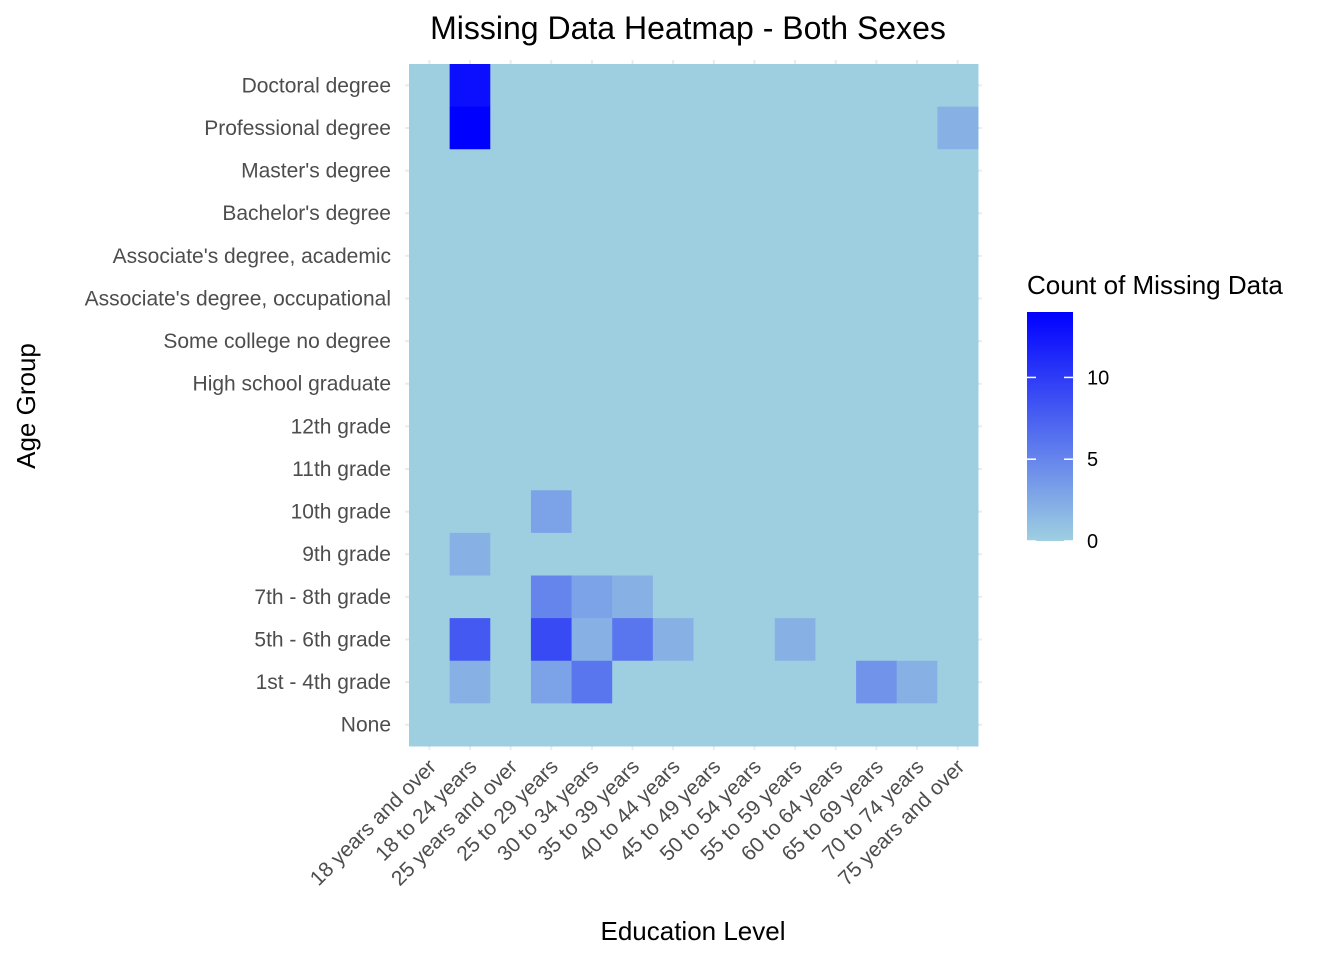 The width and height of the screenshot is (1344, 960). I want to click on y-tick-5th-6th-grade: 5th - 6th grade, so click(322, 639).